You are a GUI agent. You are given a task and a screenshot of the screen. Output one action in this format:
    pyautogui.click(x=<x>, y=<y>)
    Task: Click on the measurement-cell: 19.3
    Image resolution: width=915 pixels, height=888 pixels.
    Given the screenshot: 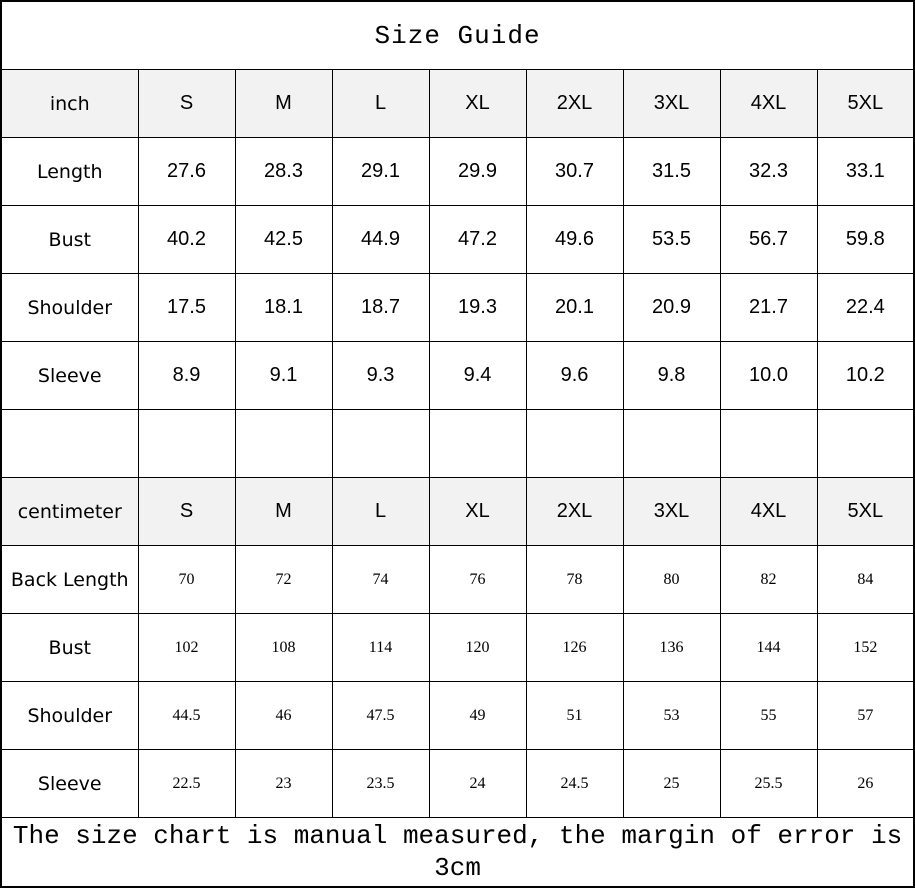 What is the action you would take?
    pyautogui.click(x=477, y=307)
    